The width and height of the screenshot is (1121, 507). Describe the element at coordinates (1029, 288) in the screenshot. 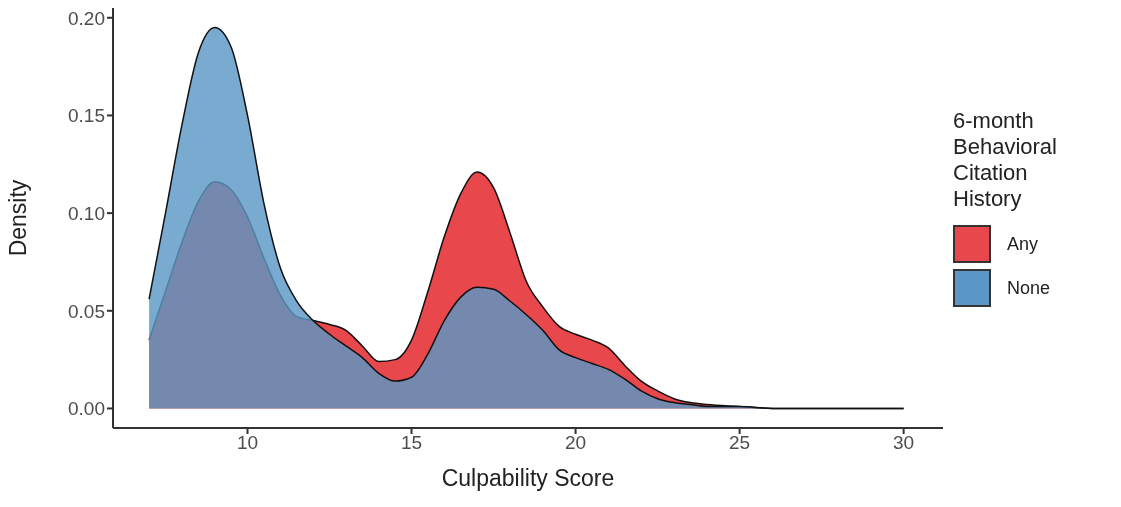

I see `legend-label: None` at that location.